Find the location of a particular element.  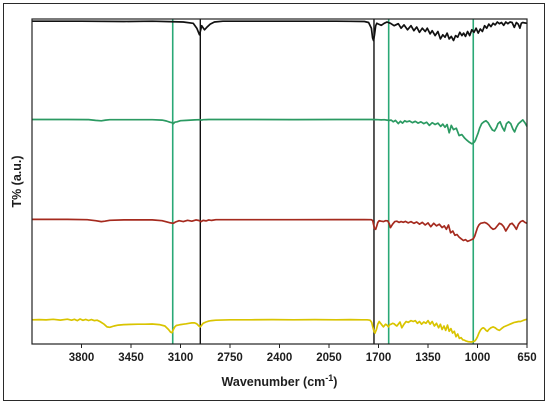

x-tick-label: 3800 is located at coordinates (82, 358).